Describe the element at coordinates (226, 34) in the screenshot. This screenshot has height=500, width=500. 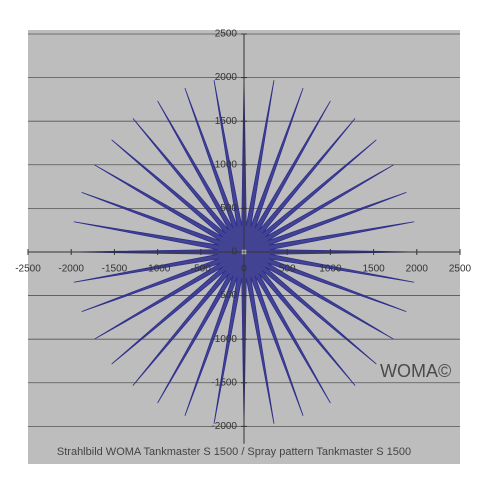
I see `y-tick-label: 2500` at that location.